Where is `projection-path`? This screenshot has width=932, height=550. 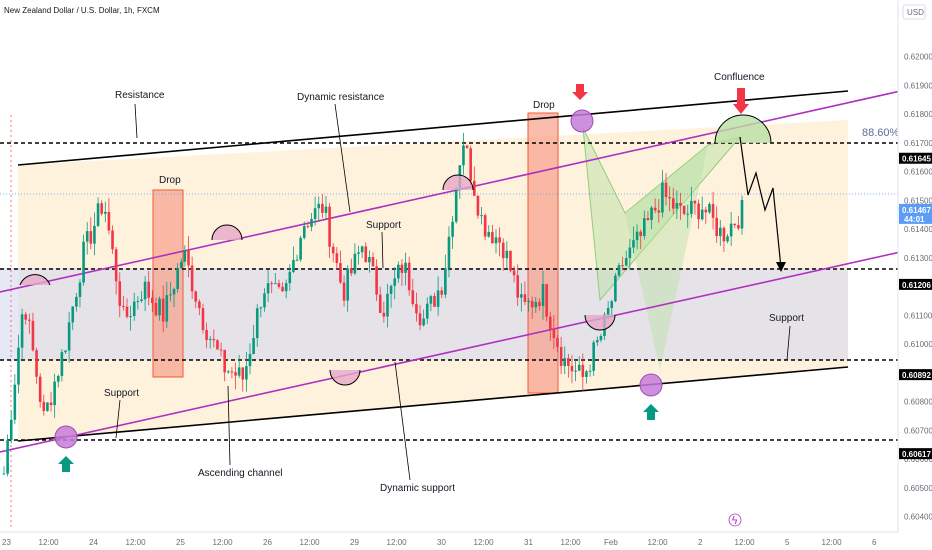 projection-path is located at coordinates (760, 202).